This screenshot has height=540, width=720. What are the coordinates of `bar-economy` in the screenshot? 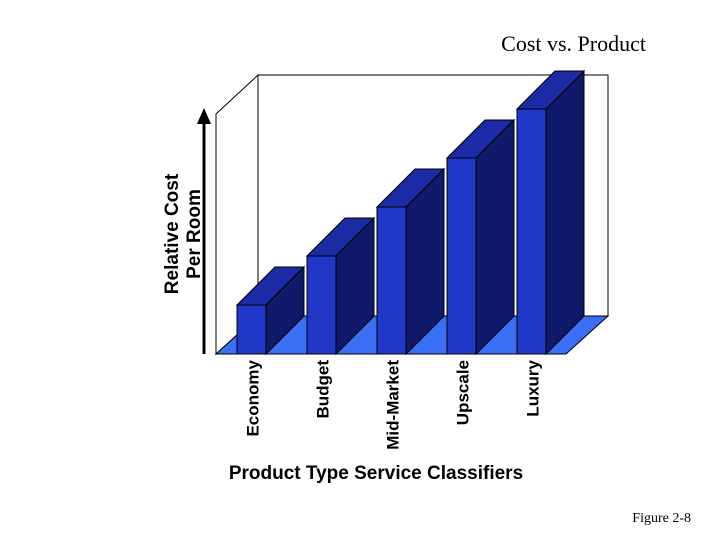 It's located at (270, 310).